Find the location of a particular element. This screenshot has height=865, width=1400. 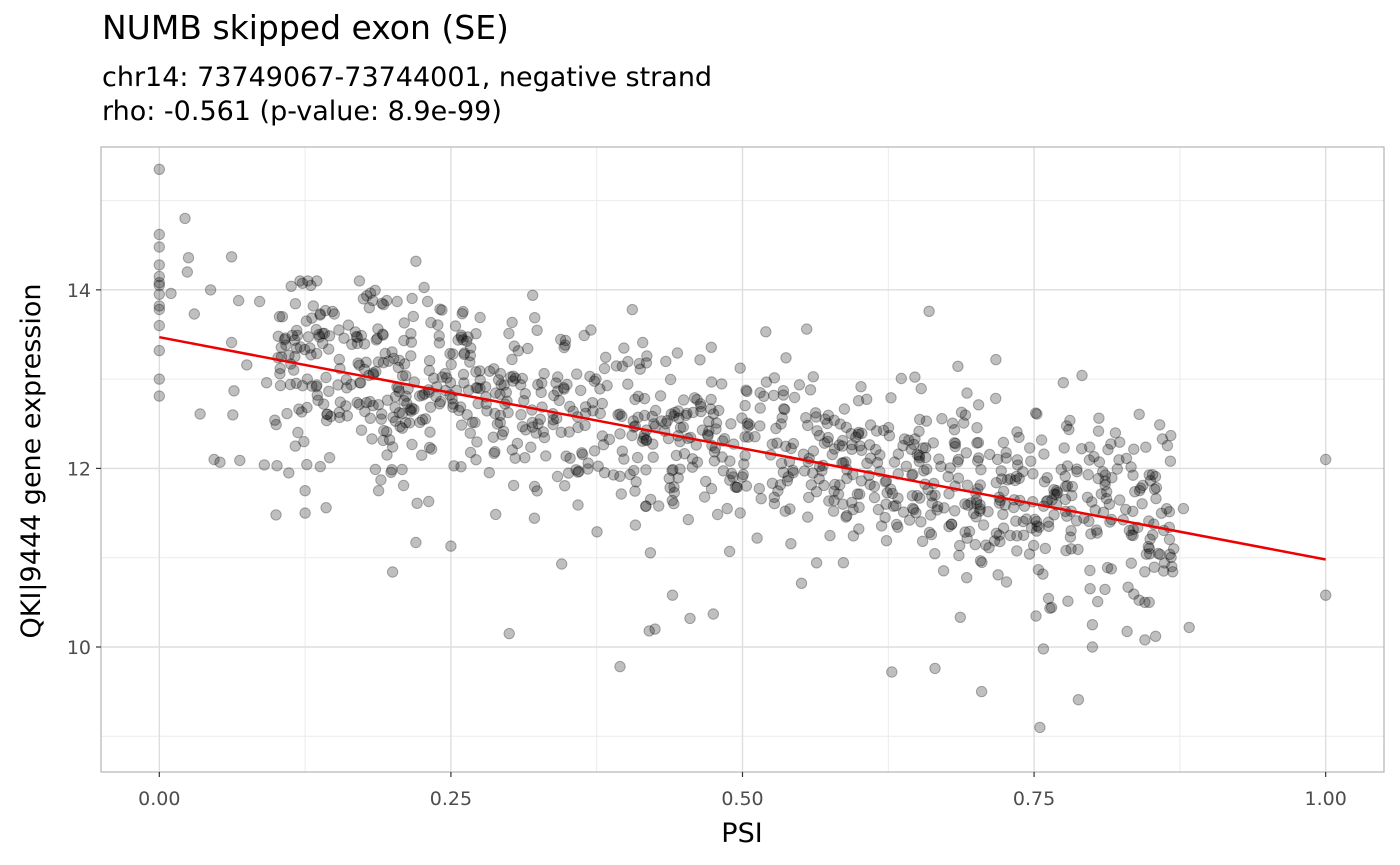

y-tick-label: 14 is located at coordinates (79, 291).